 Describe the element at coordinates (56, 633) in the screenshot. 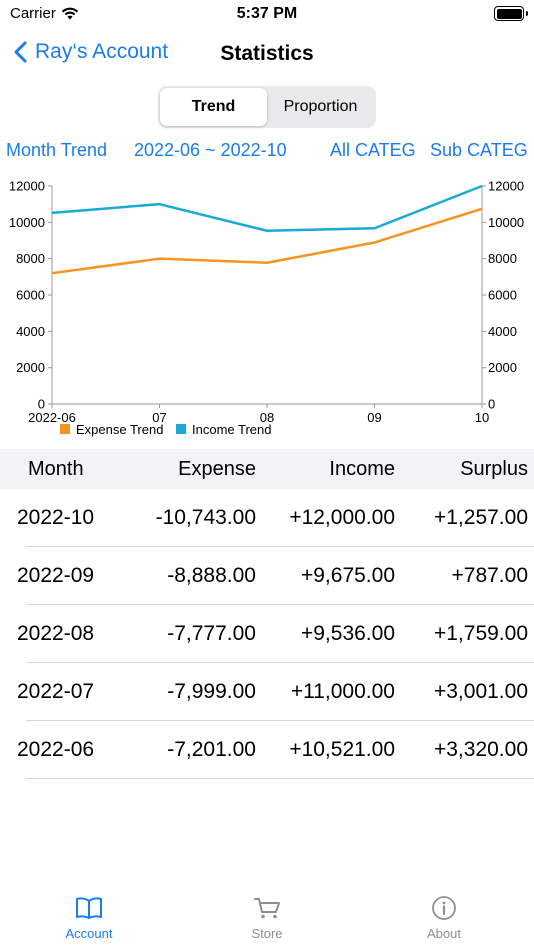

I see `cell-month: 2022-08` at that location.